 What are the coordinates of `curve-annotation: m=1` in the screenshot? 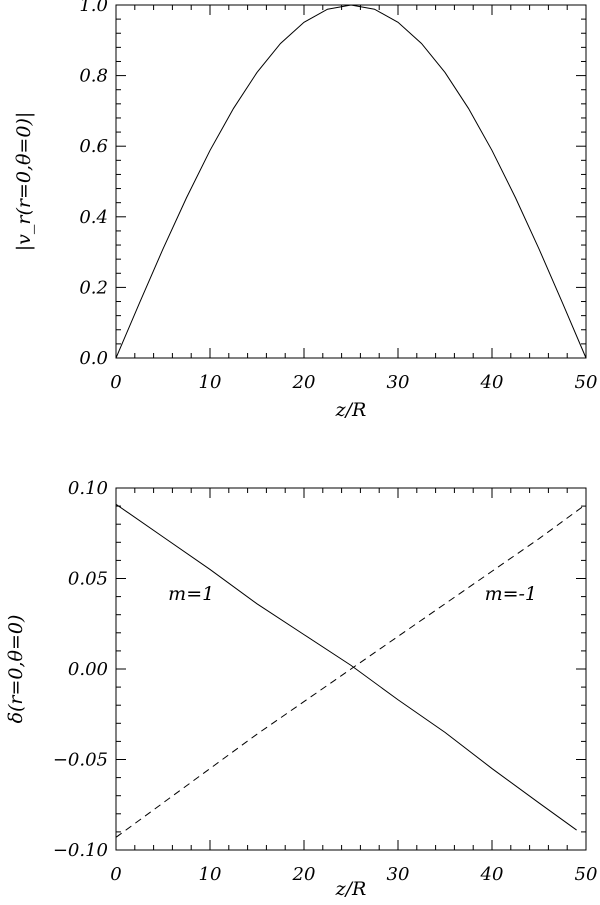 It's located at (191, 594).